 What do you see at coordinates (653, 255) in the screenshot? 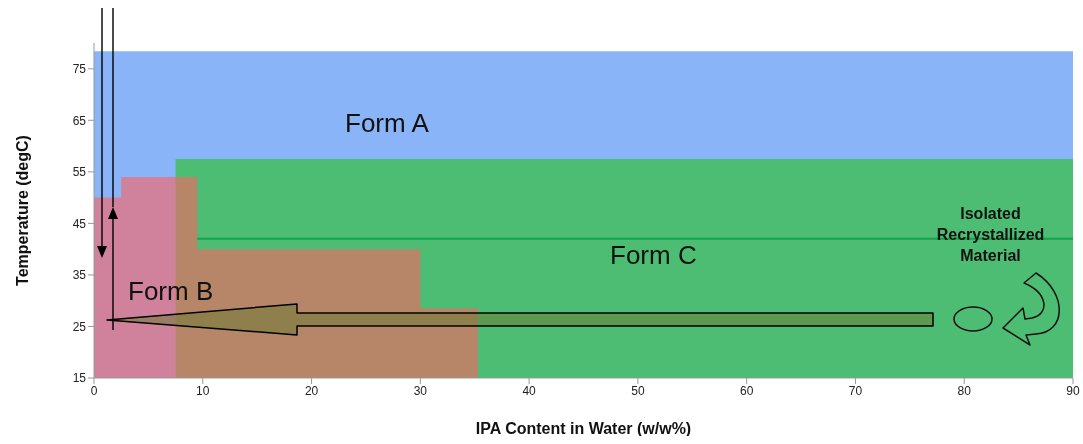
I see `series-label: Form C` at bounding box center [653, 255].